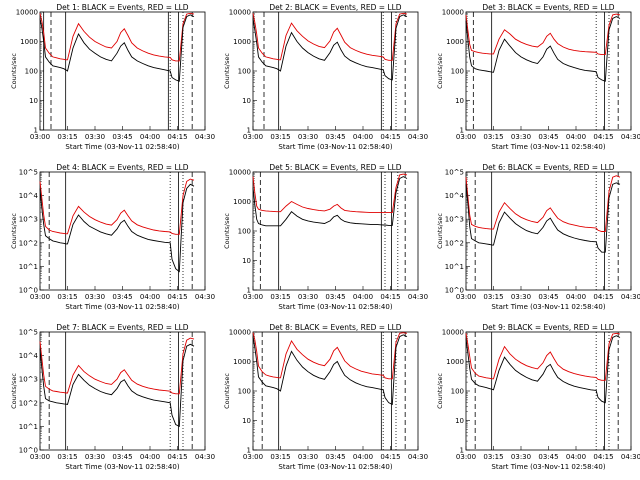 Image resolution: width=640 pixels, height=480 pixels. I want to click on panel-title: Det 3: BLACK = Events, RED = LLD, so click(548, 7).